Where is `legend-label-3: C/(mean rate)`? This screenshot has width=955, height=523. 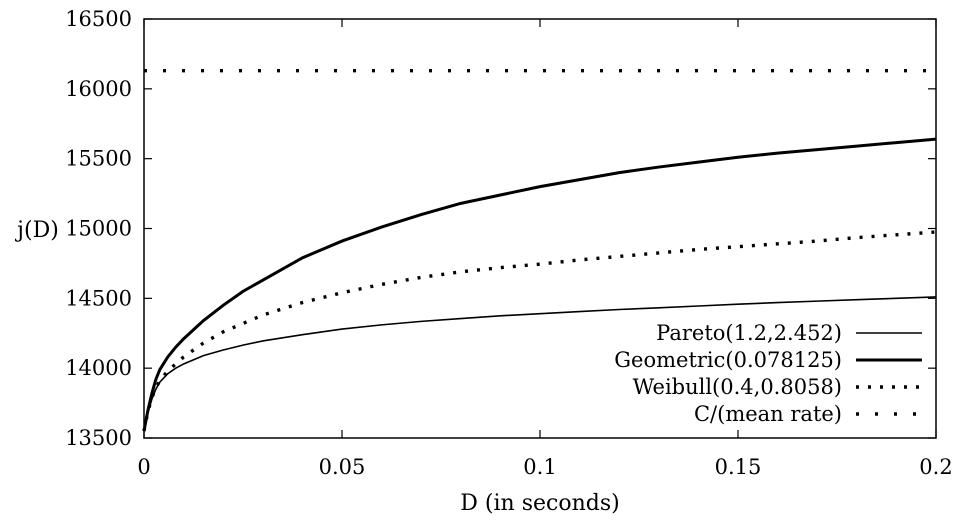 legend-label-3: C/(mean rate) is located at coordinates (768, 414).